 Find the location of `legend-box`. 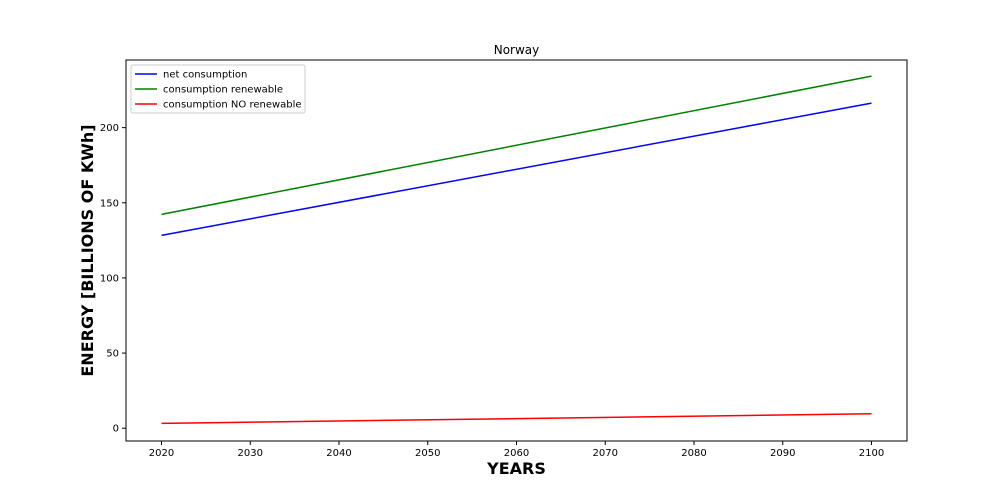

legend-box is located at coordinates (218, 89).